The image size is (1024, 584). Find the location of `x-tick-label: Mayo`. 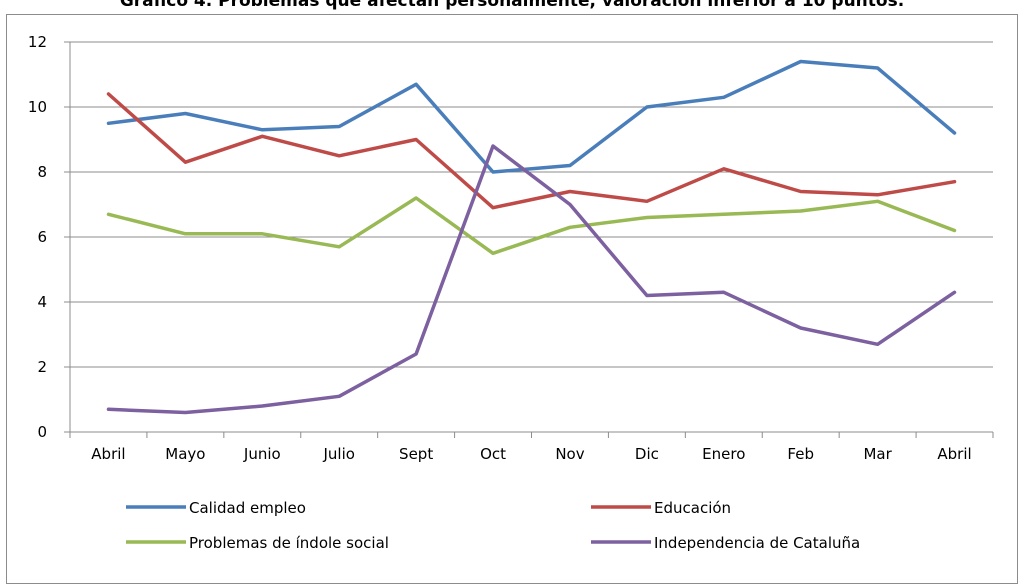

x-tick-label: Mayo is located at coordinates (185, 454).